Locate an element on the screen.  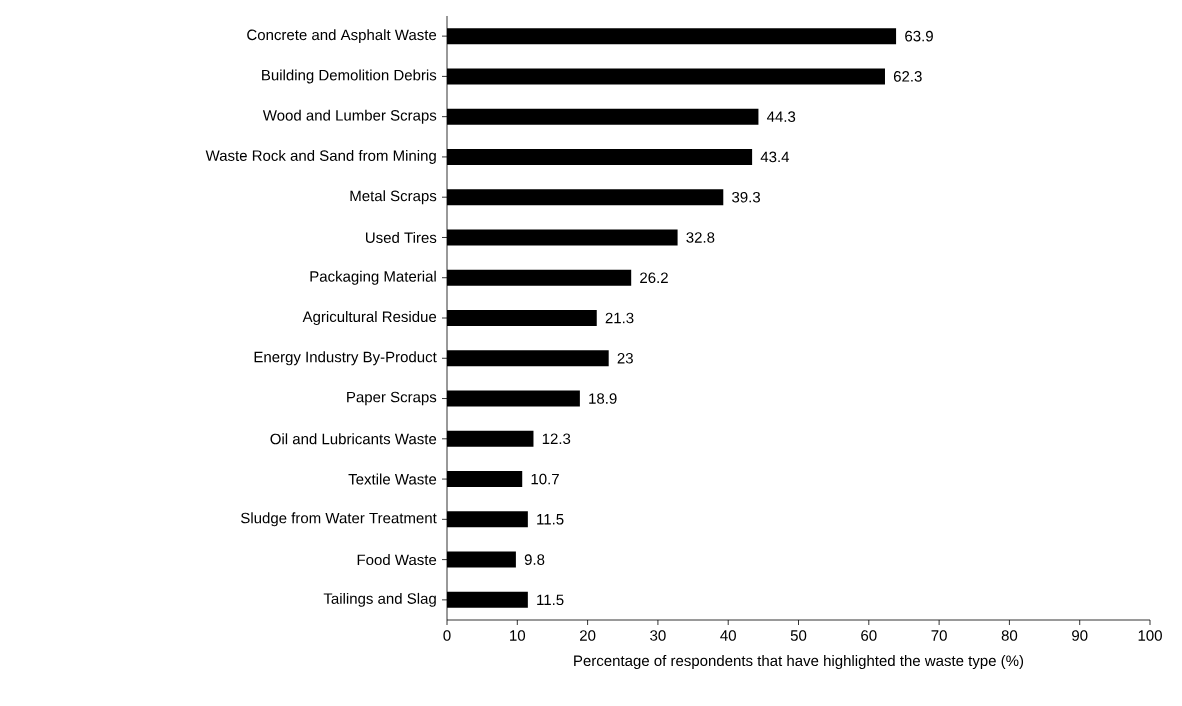
y-tick-label: Concrete and Asphalt Waste is located at coordinates (342, 36).